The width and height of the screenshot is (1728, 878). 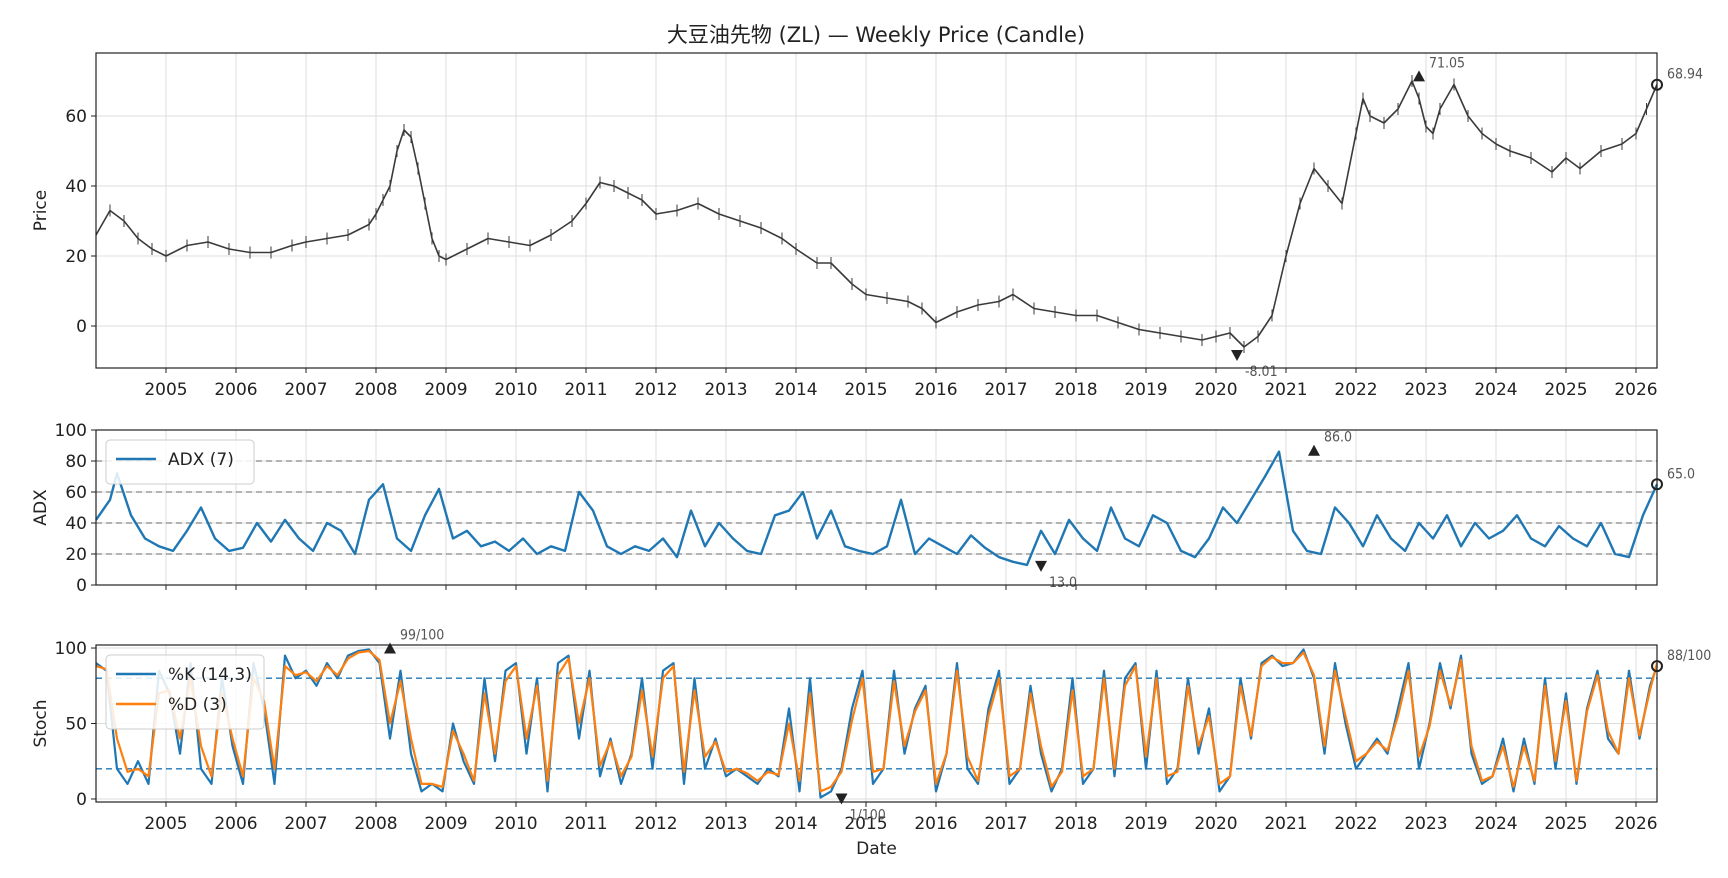 I want to click on min-annotation: 13.0, so click(x=1063, y=583).